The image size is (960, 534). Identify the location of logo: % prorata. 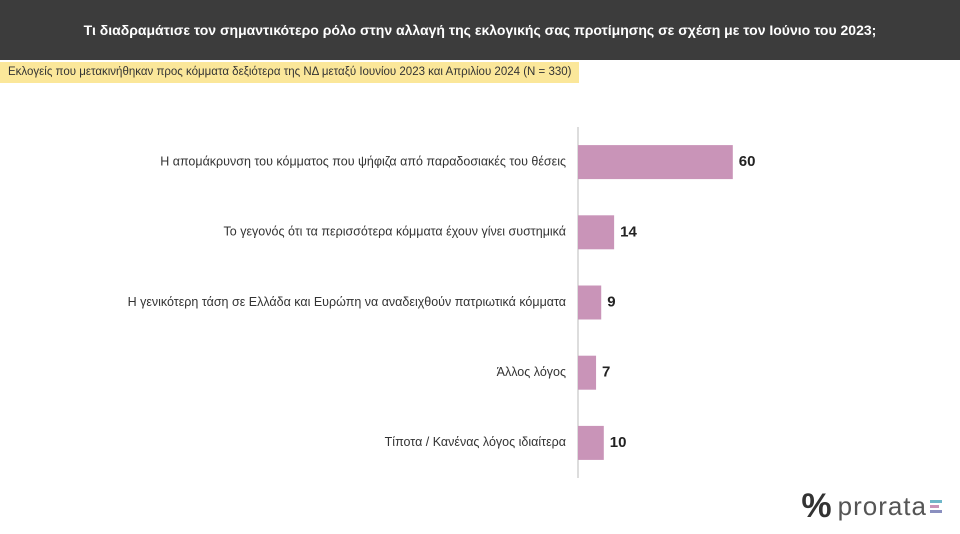
(871, 506).